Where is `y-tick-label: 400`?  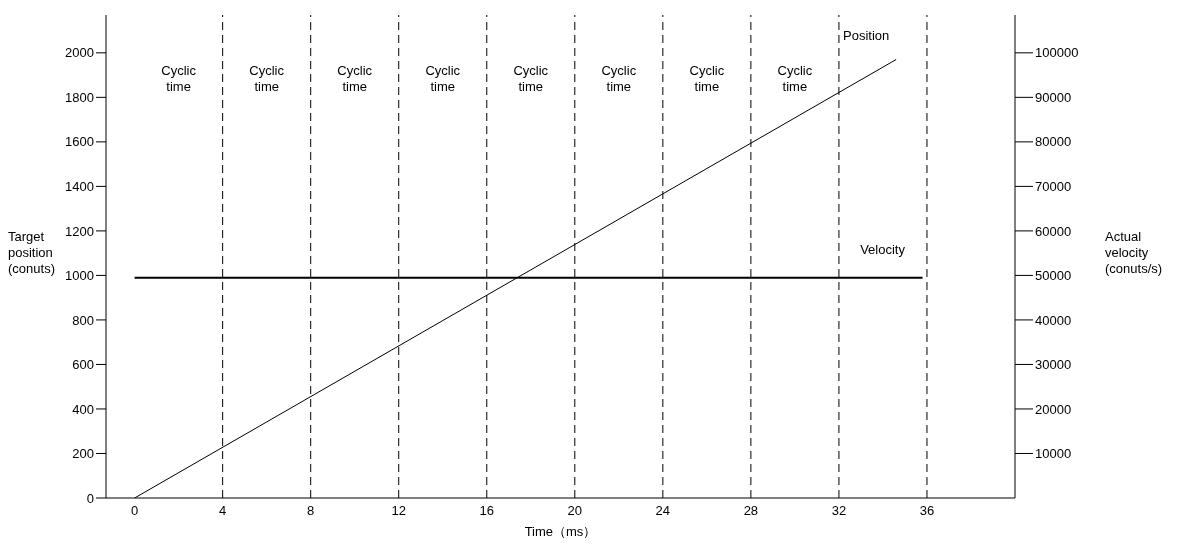 y-tick-label: 400 is located at coordinates (83, 409).